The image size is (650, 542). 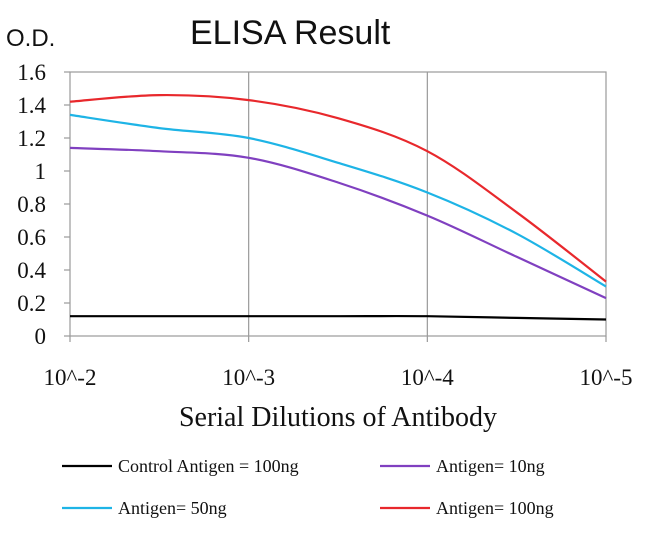 I want to click on x-tick-label: 10^-3, so click(x=248, y=377).